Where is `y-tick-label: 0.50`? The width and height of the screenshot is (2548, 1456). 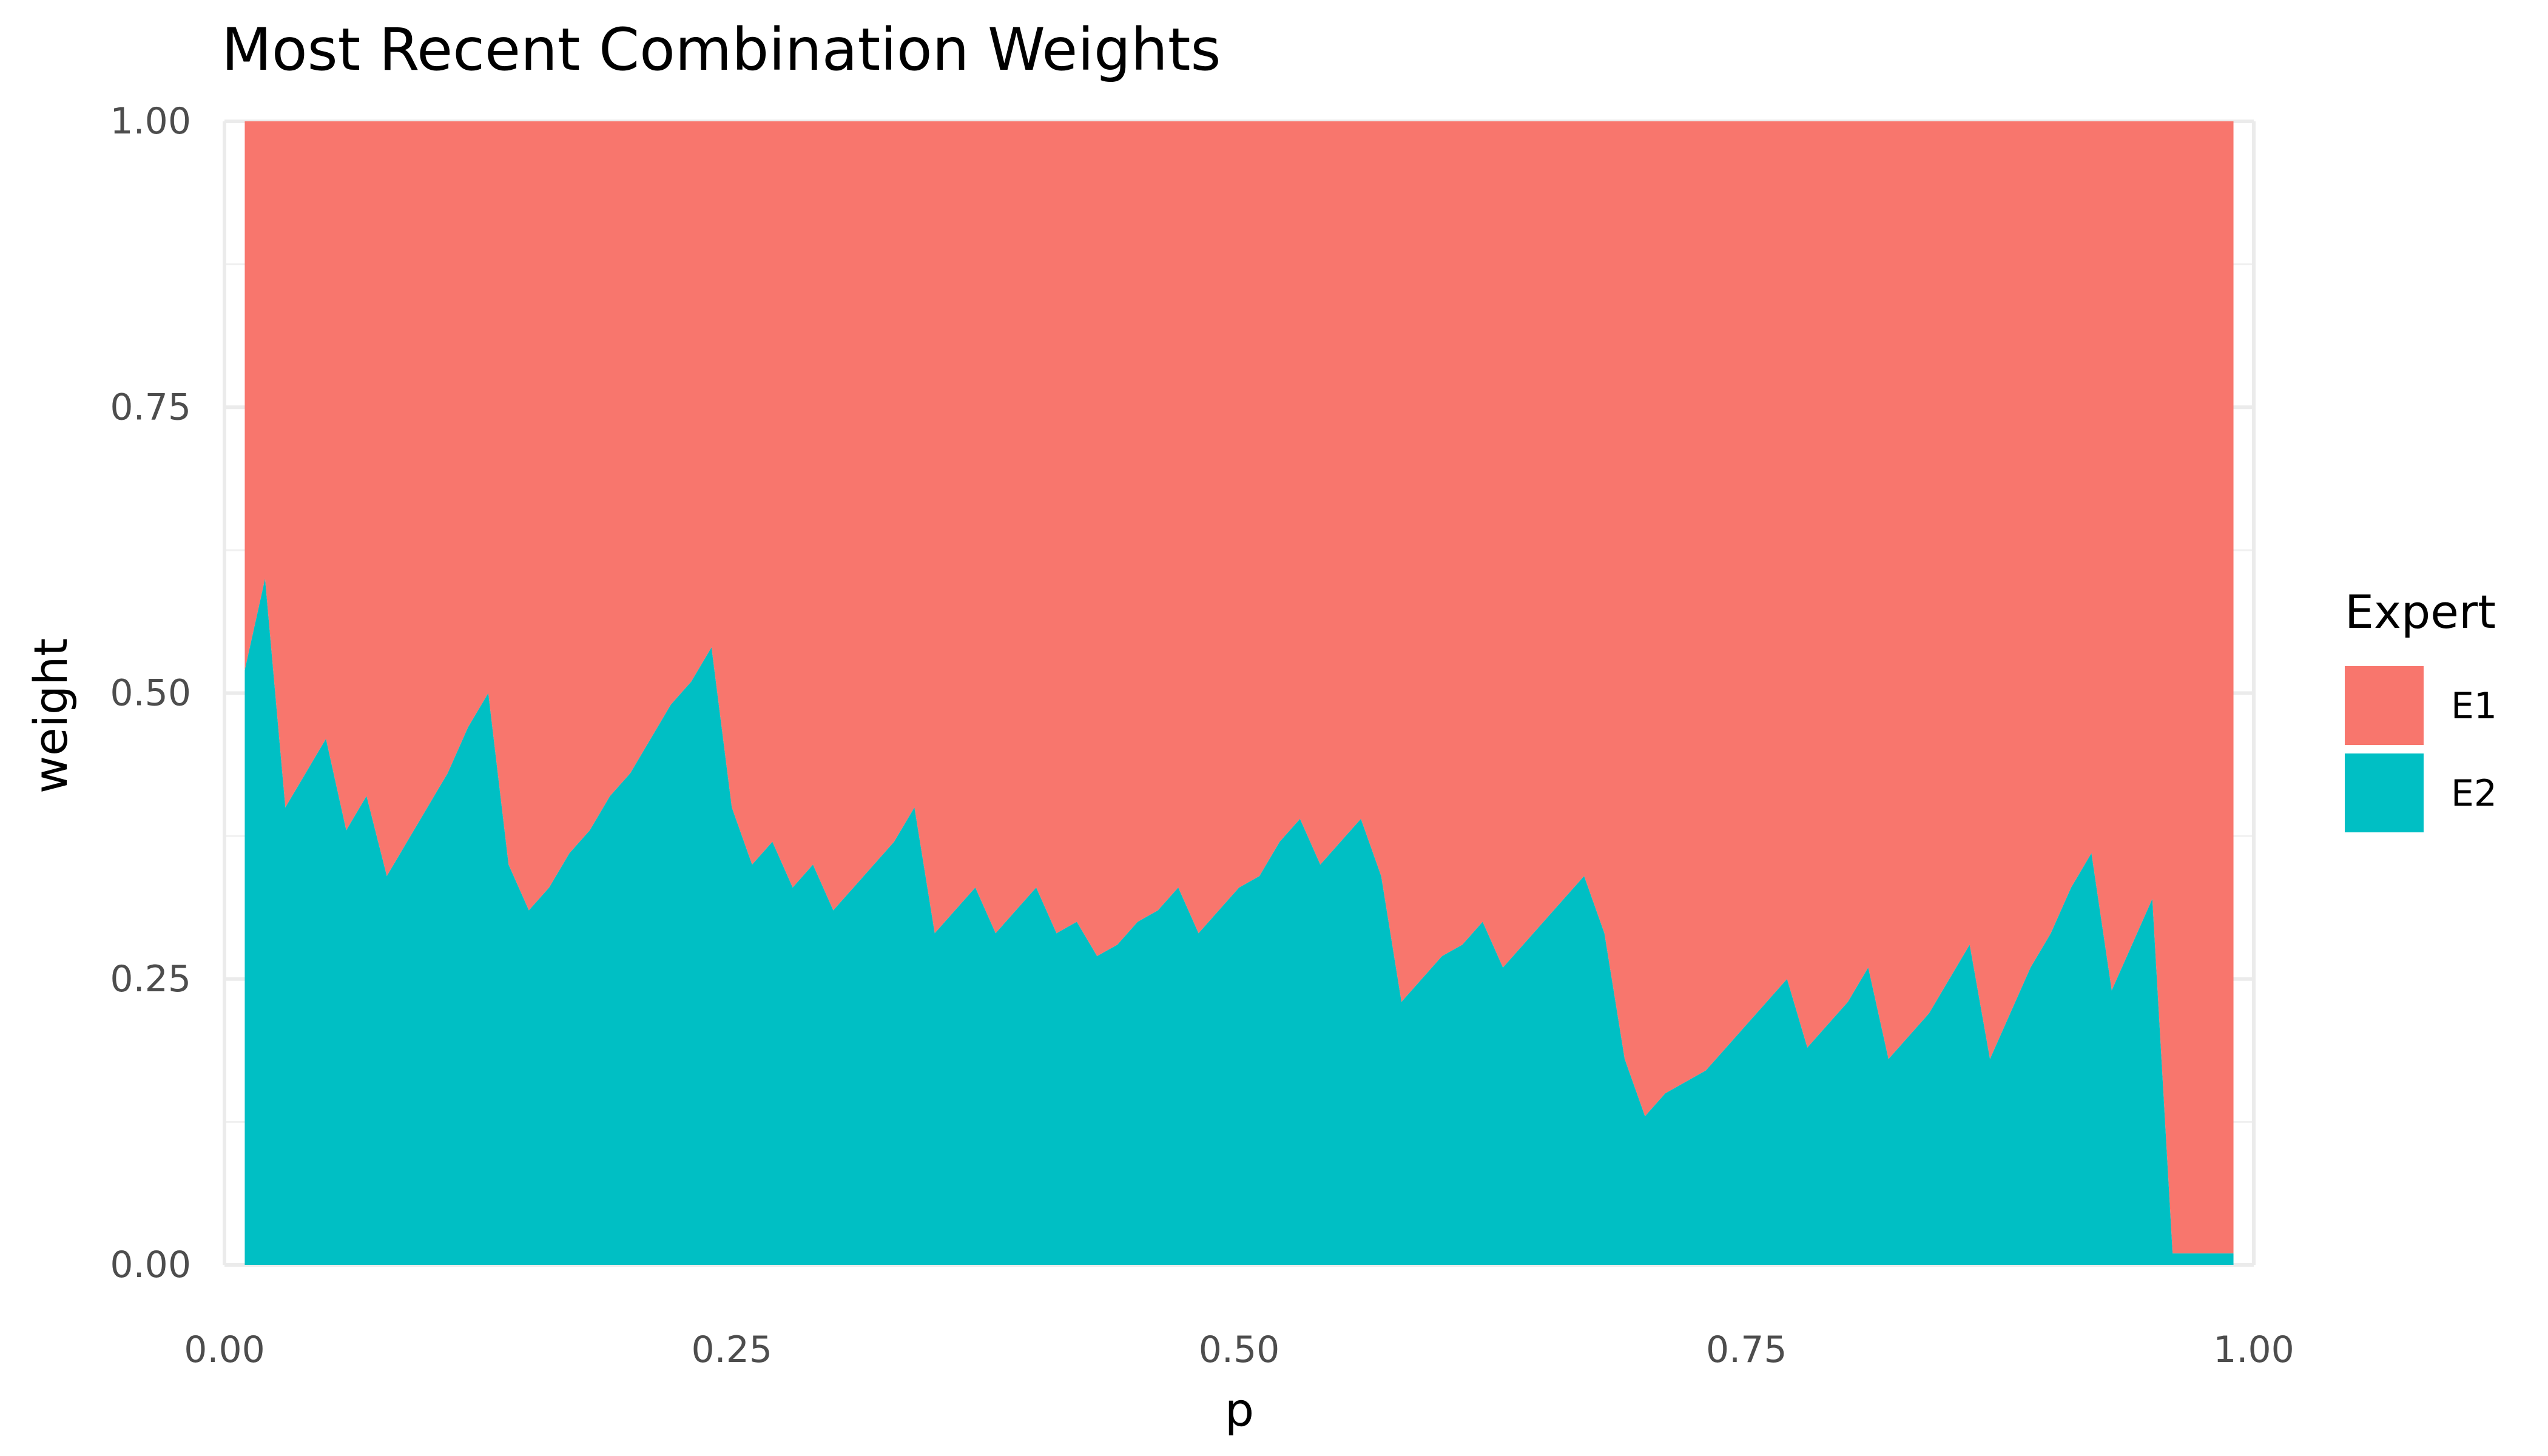 y-tick-label: 0.50 is located at coordinates (150, 693).